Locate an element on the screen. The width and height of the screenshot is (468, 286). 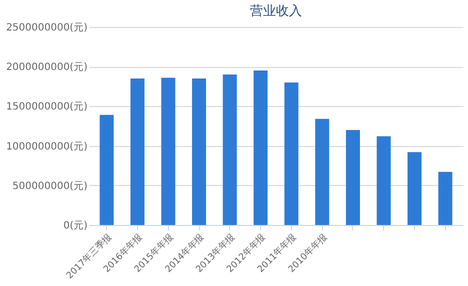
y-tick-label: 1500000000(元) is located at coordinates (47, 107).